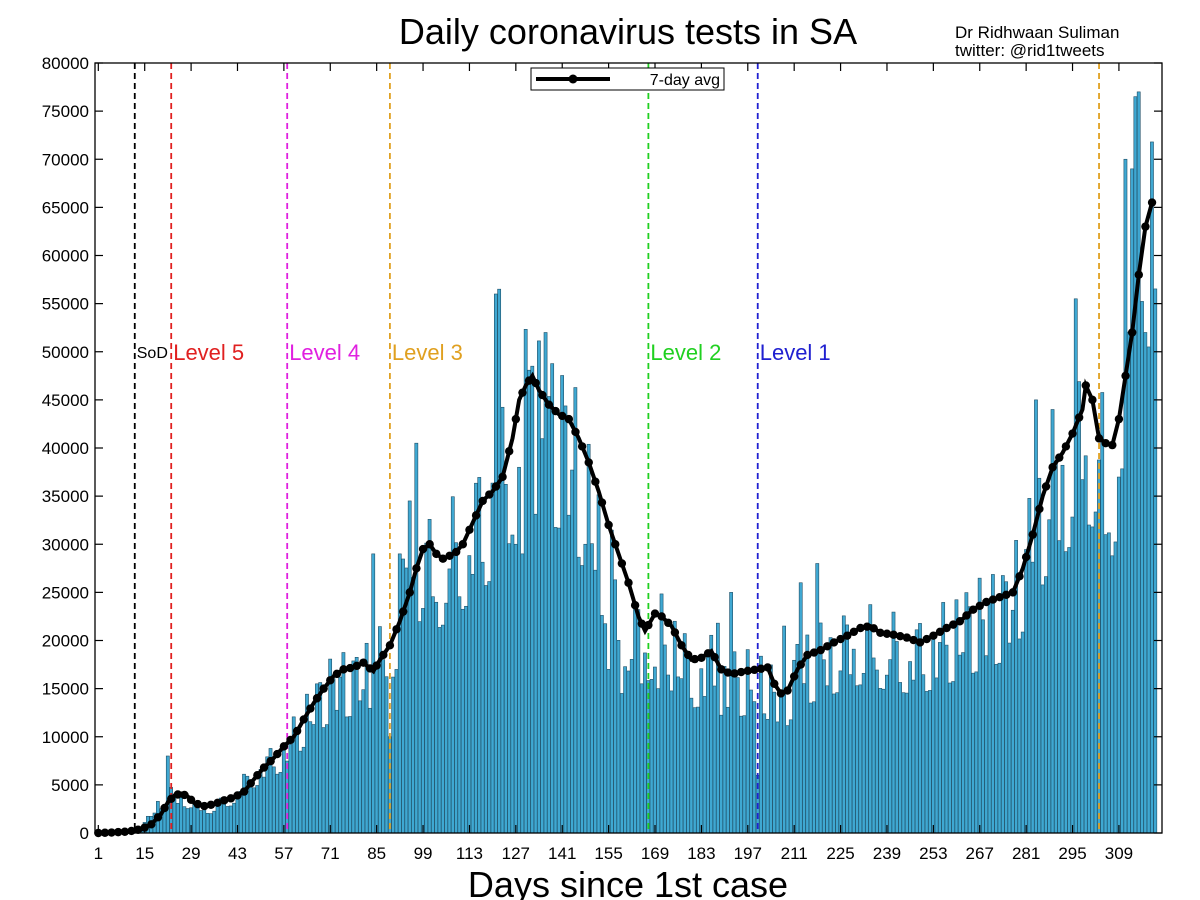 This screenshot has height=900, width=1200. Describe the element at coordinates (65, 352) in the screenshot. I see `y-tick-label: 50000` at that location.